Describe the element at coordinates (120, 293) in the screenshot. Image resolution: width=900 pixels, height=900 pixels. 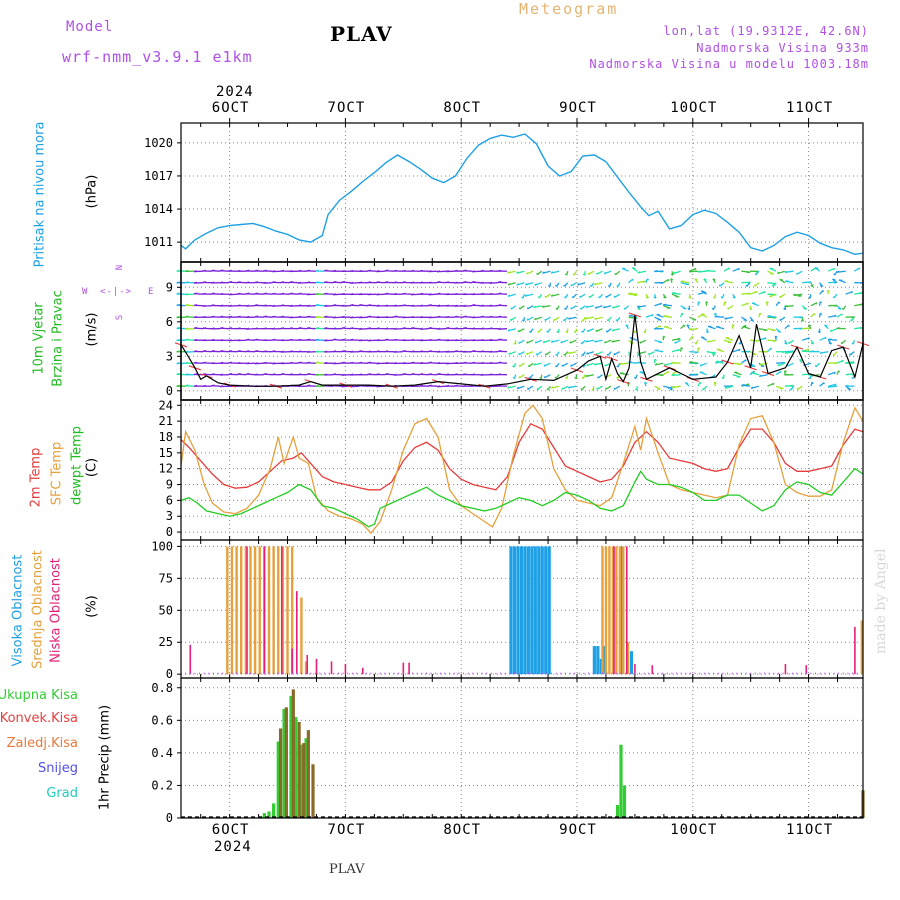
I see `wind-compass: W E <-|-> N S` at that location.